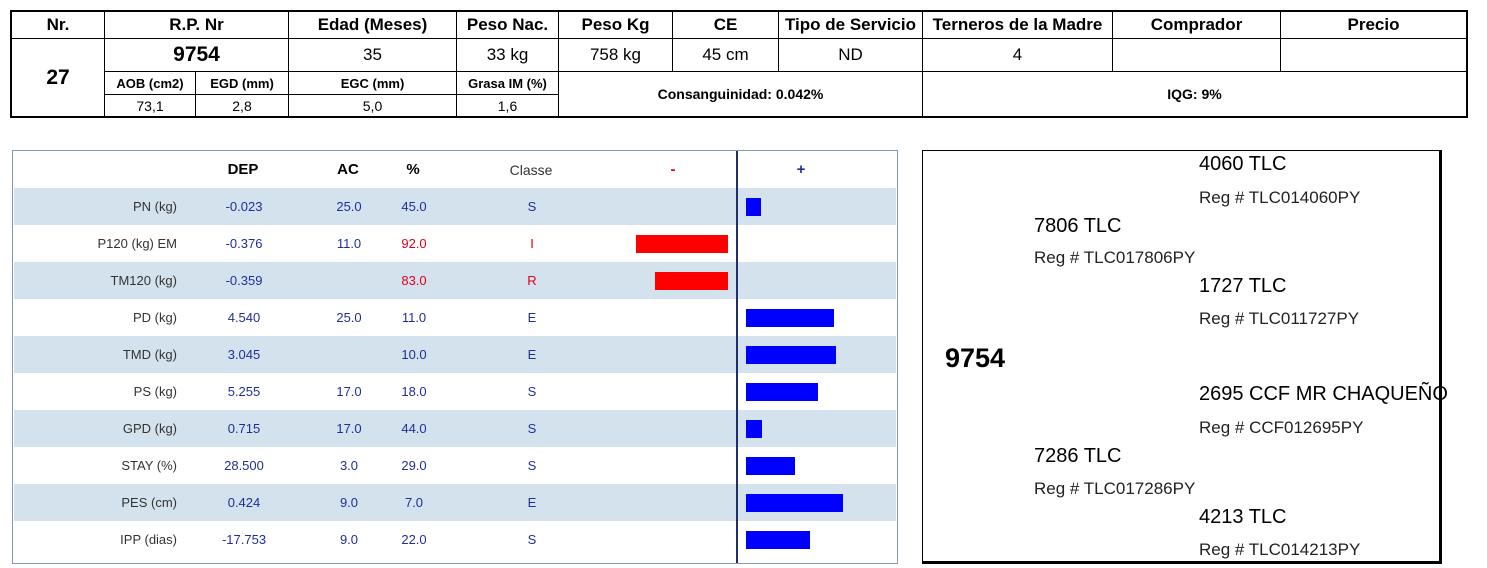  What do you see at coordinates (414, 502) in the screenshot?
I see `pct-value: 7.0` at bounding box center [414, 502].